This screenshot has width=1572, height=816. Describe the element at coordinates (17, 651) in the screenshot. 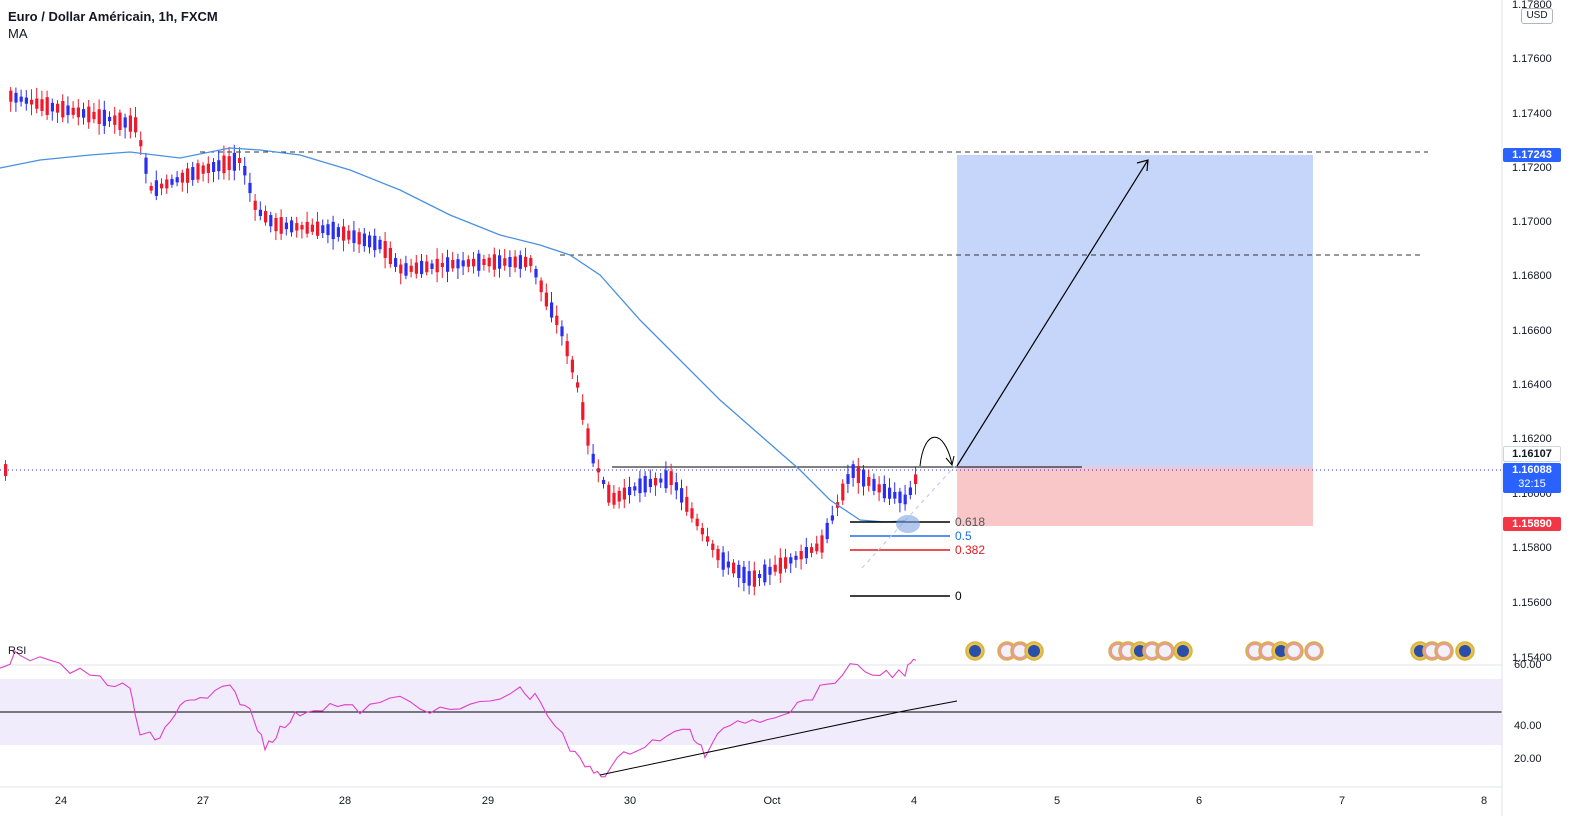

I see `rsi-label: RSI` at that location.